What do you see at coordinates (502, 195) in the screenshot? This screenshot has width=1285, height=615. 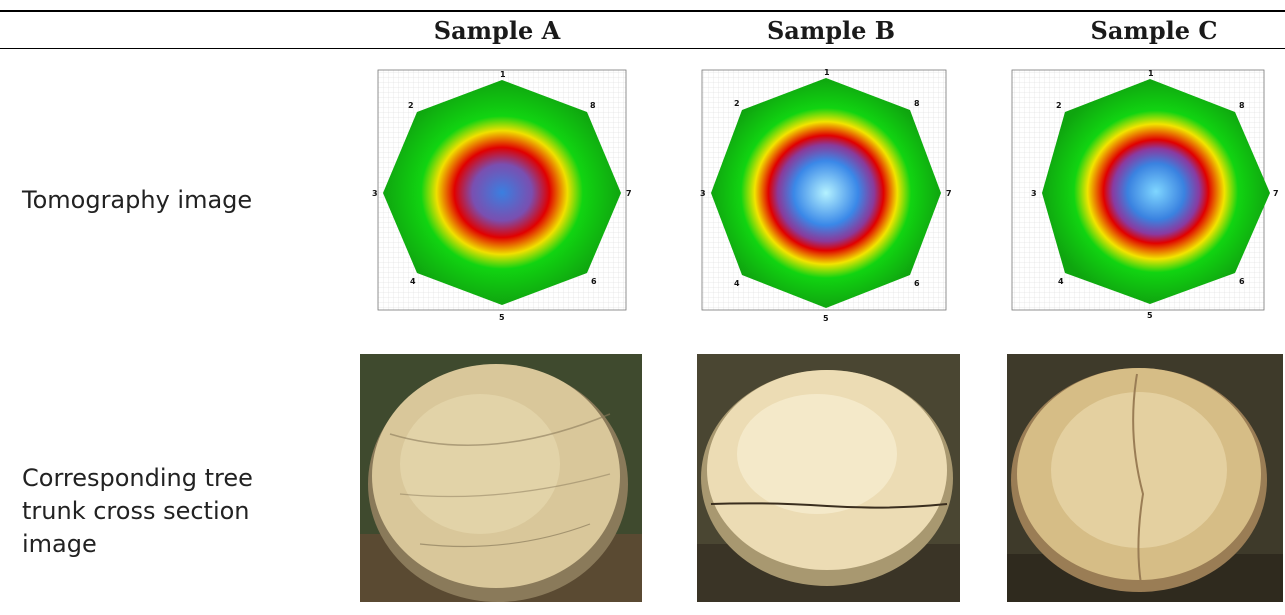 I see `tomogram-a: 1 2 3 4 5 6 7 8` at bounding box center [502, 195].